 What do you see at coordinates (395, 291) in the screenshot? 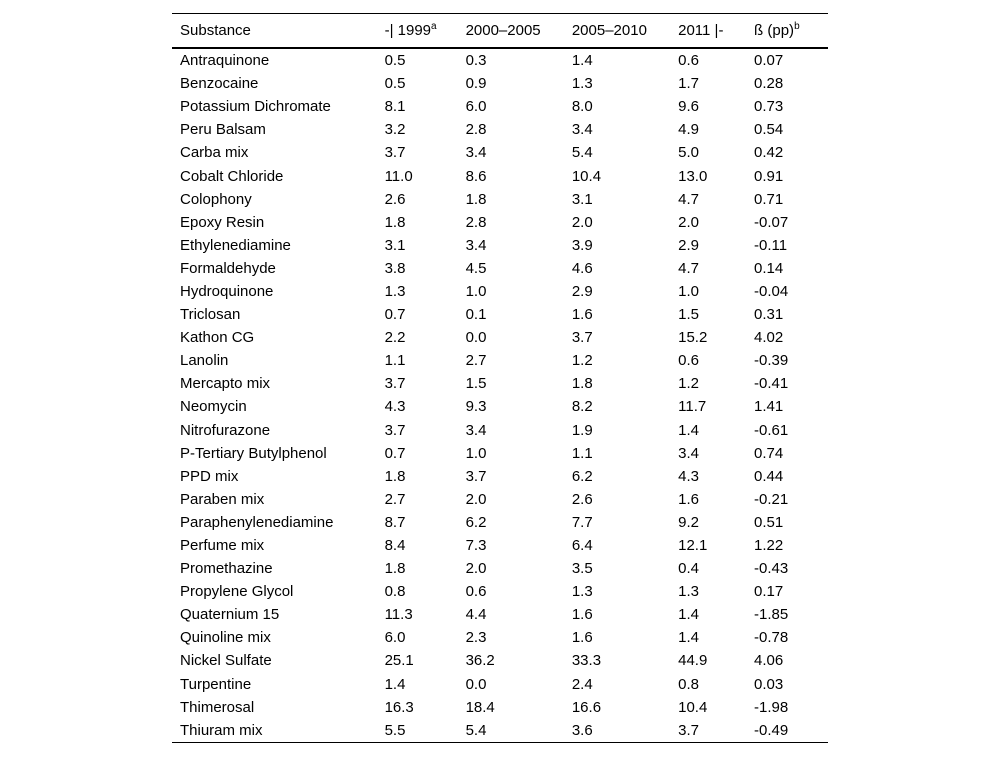
I see `value-cell-pre-1999: 1.3` at bounding box center [395, 291].